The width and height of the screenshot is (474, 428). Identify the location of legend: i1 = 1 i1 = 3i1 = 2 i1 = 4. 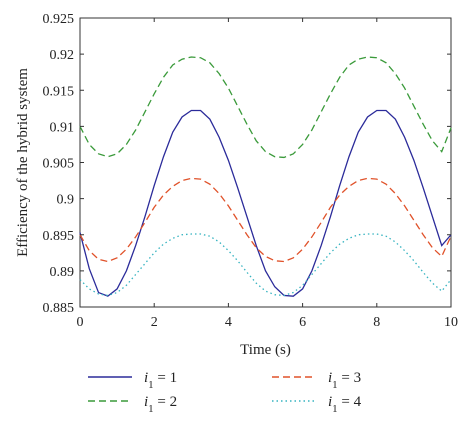
(225, 392).